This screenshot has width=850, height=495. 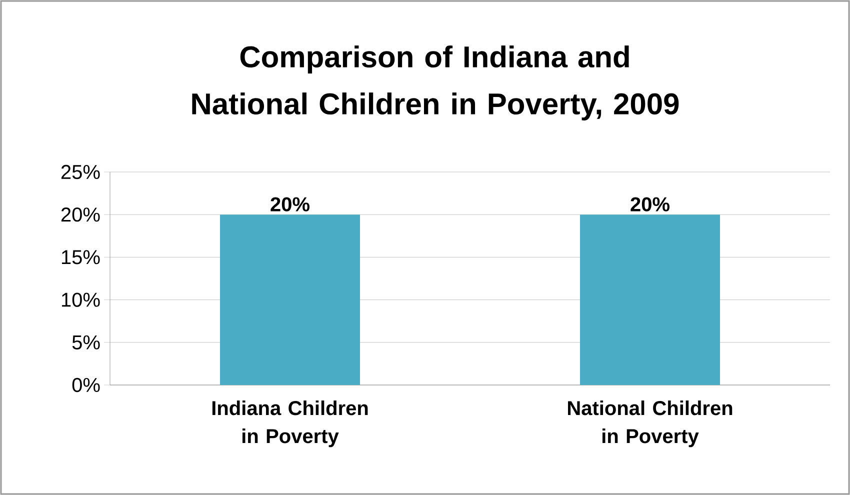 I want to click on chart-title: Comparison of Indiana and National Children in Poverty, 2009, so click(x=435, y=83).